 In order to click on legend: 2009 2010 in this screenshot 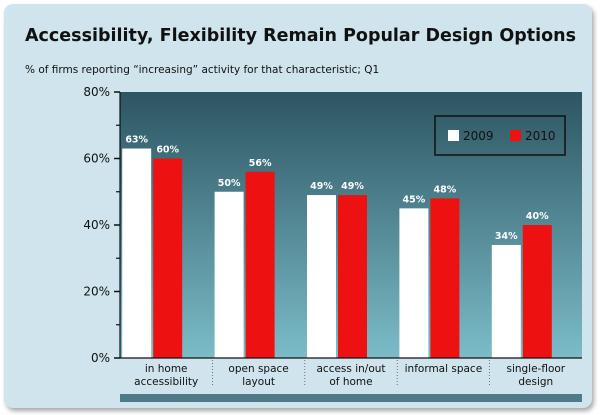, I will do `click(500, 135)`.